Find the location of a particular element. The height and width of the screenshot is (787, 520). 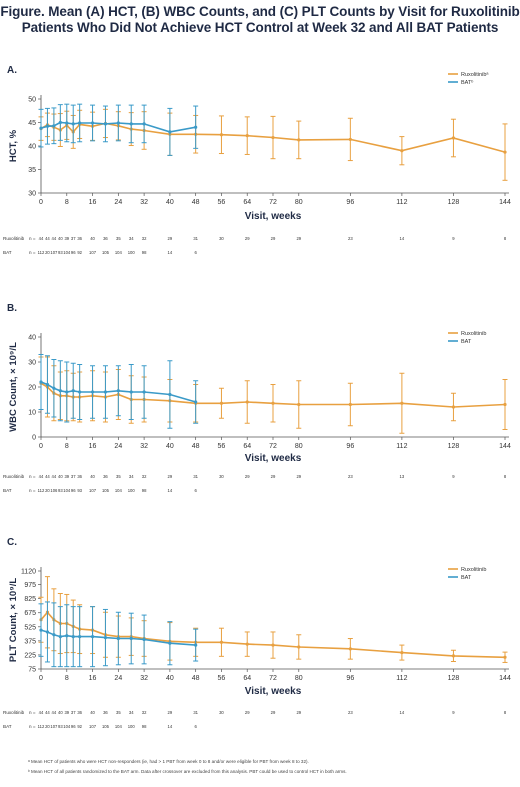

at-risk-count: 13 is located at coordinates (402, 476).